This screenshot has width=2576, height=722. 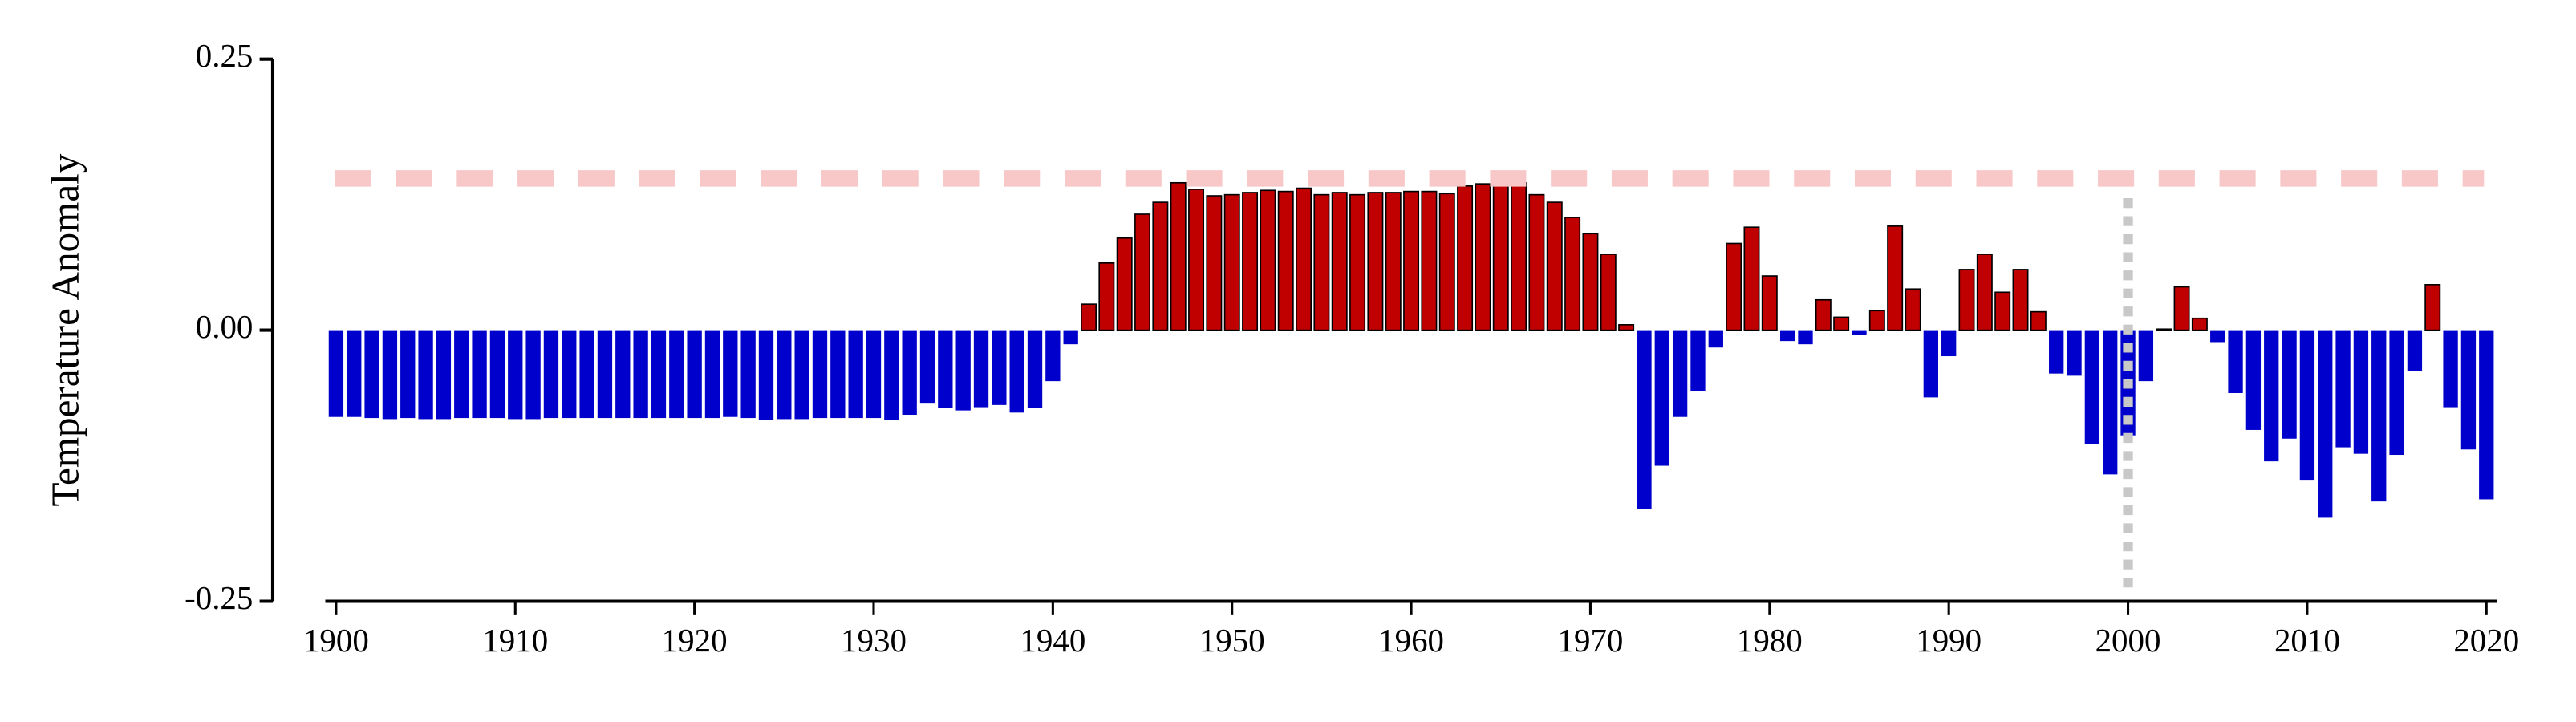 I want to click on x-tick-label: 1910, so click(x=515, y=641).